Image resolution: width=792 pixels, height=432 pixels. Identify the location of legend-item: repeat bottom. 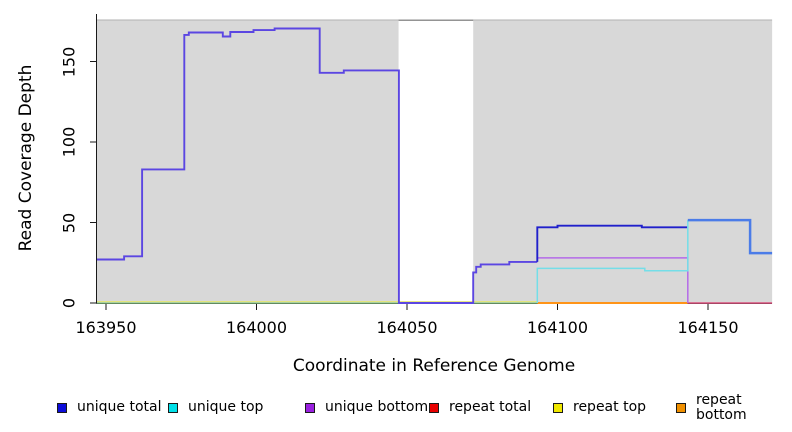
(734, 407).